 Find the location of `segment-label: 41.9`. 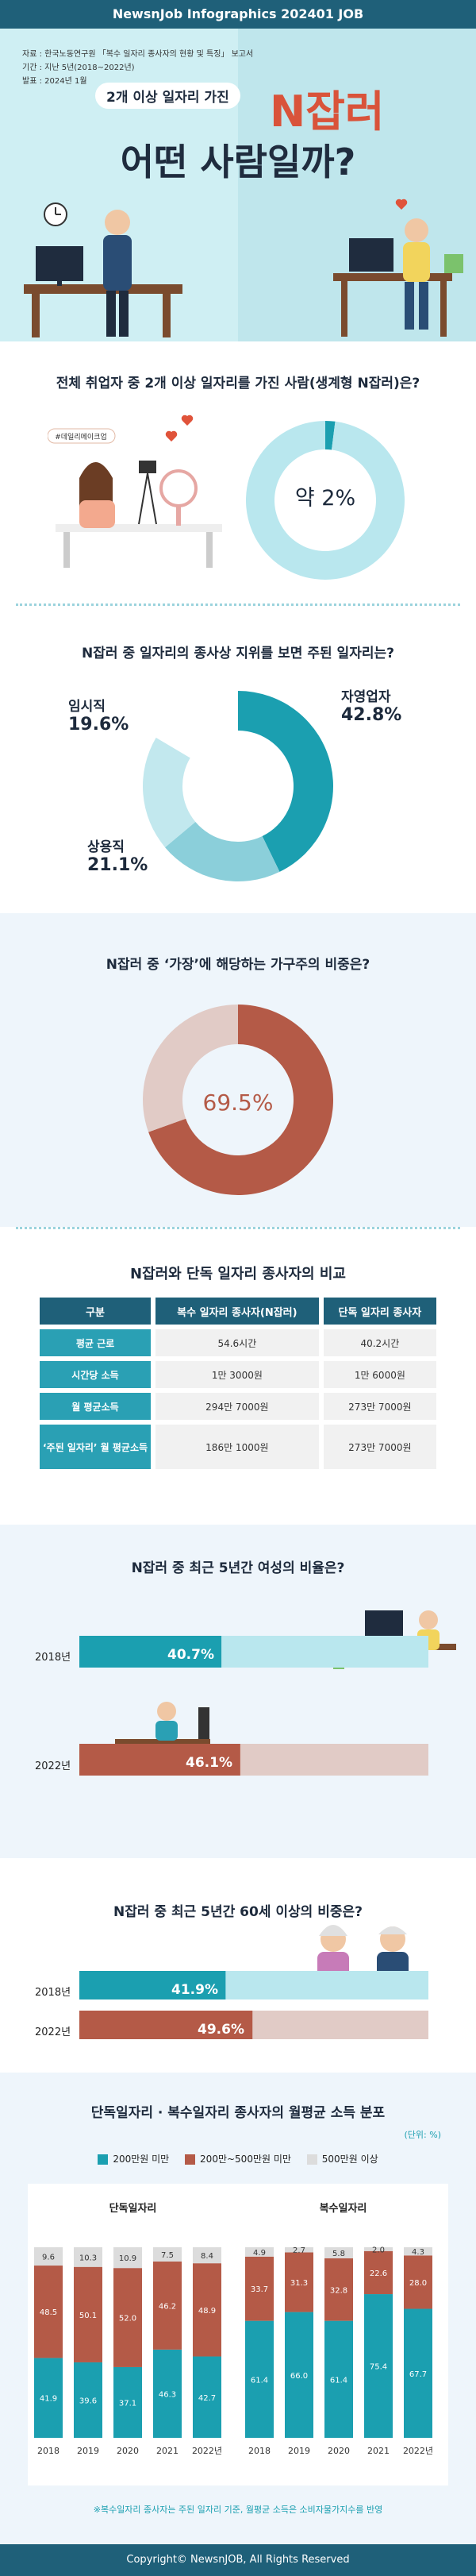

segment-label: 41.9 is located at coordinates (48, 2399).